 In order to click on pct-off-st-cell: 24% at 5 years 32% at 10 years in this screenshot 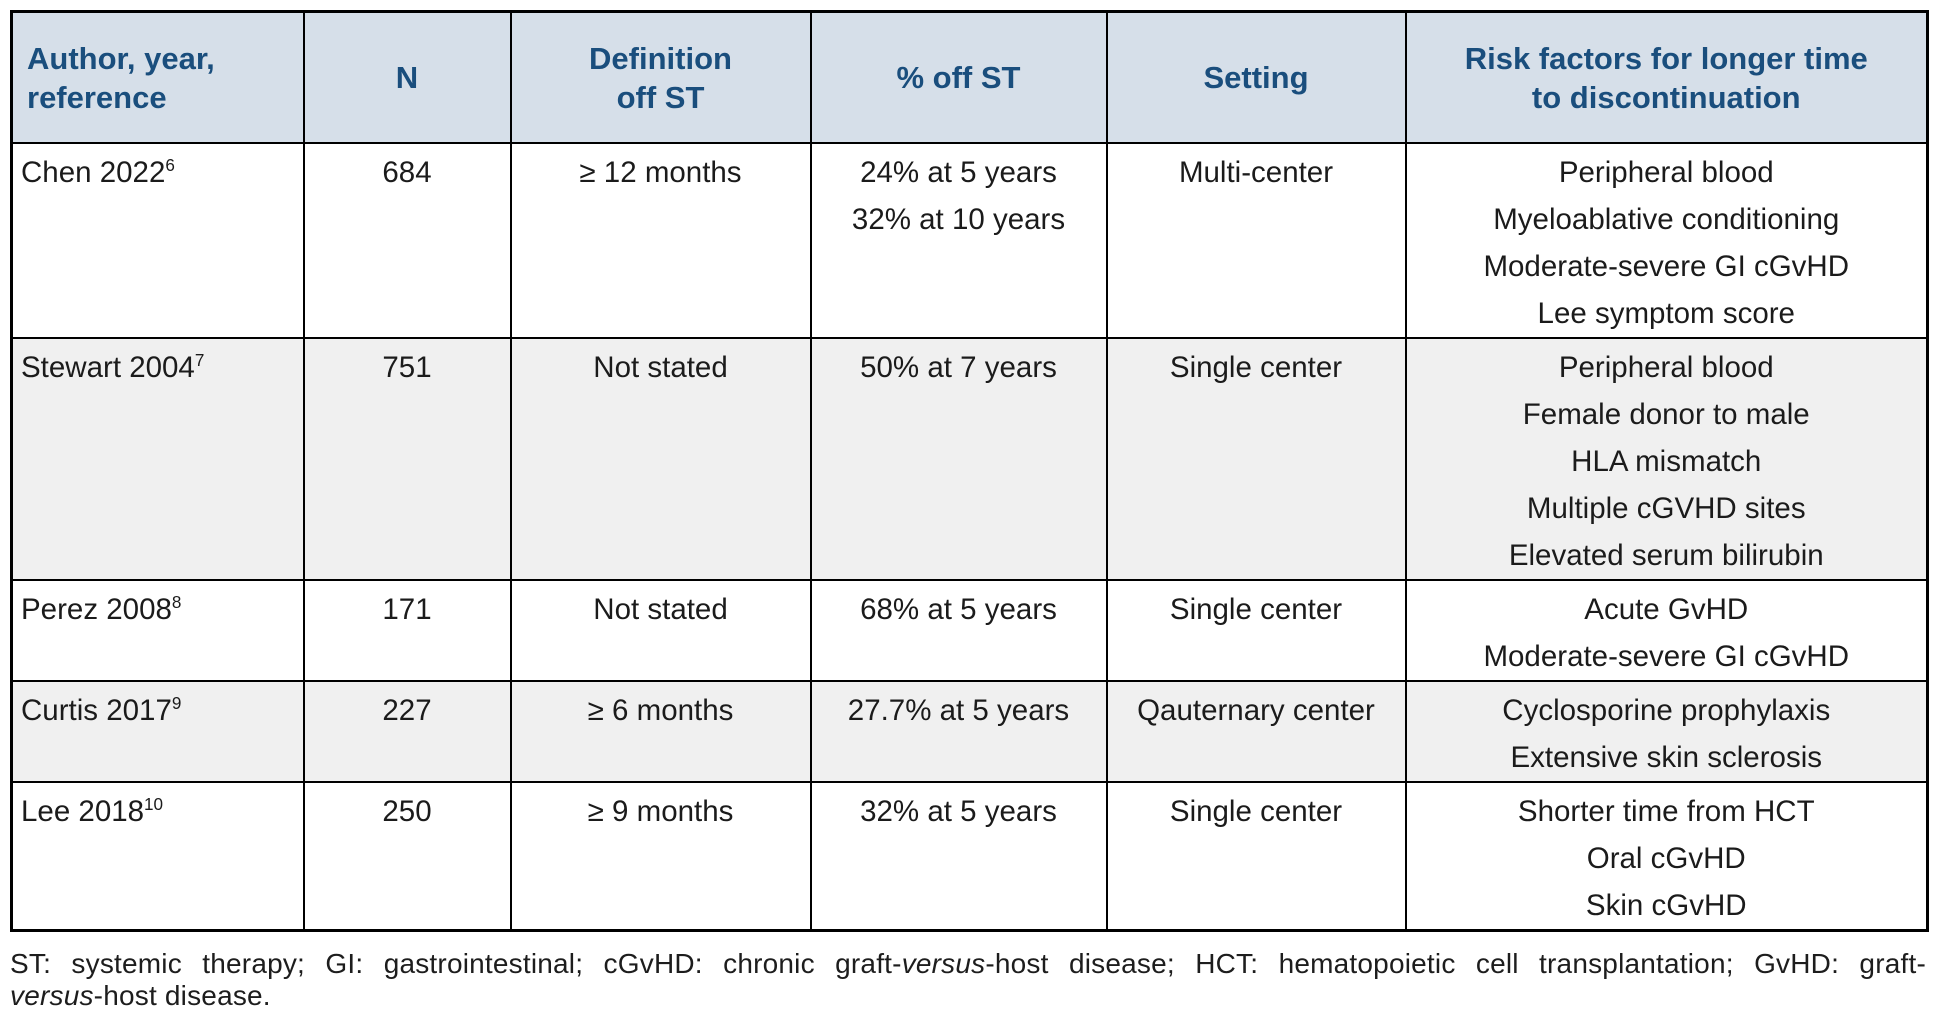, I will do `click(958, 240)`.